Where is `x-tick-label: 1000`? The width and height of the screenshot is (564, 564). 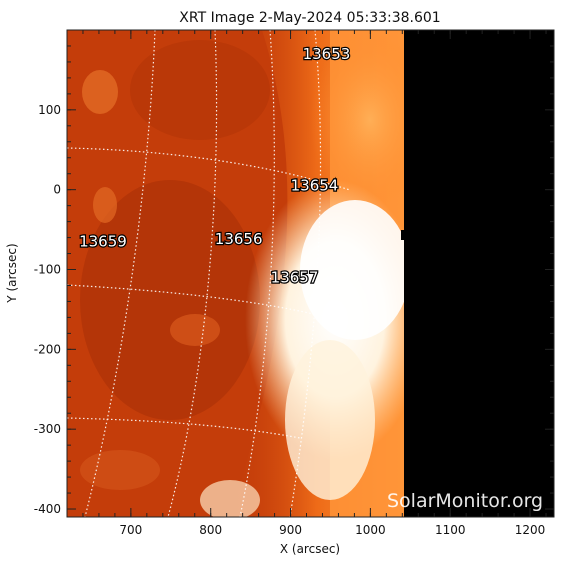 x-tick-label: 1000 is located at coordinates (370, 530).